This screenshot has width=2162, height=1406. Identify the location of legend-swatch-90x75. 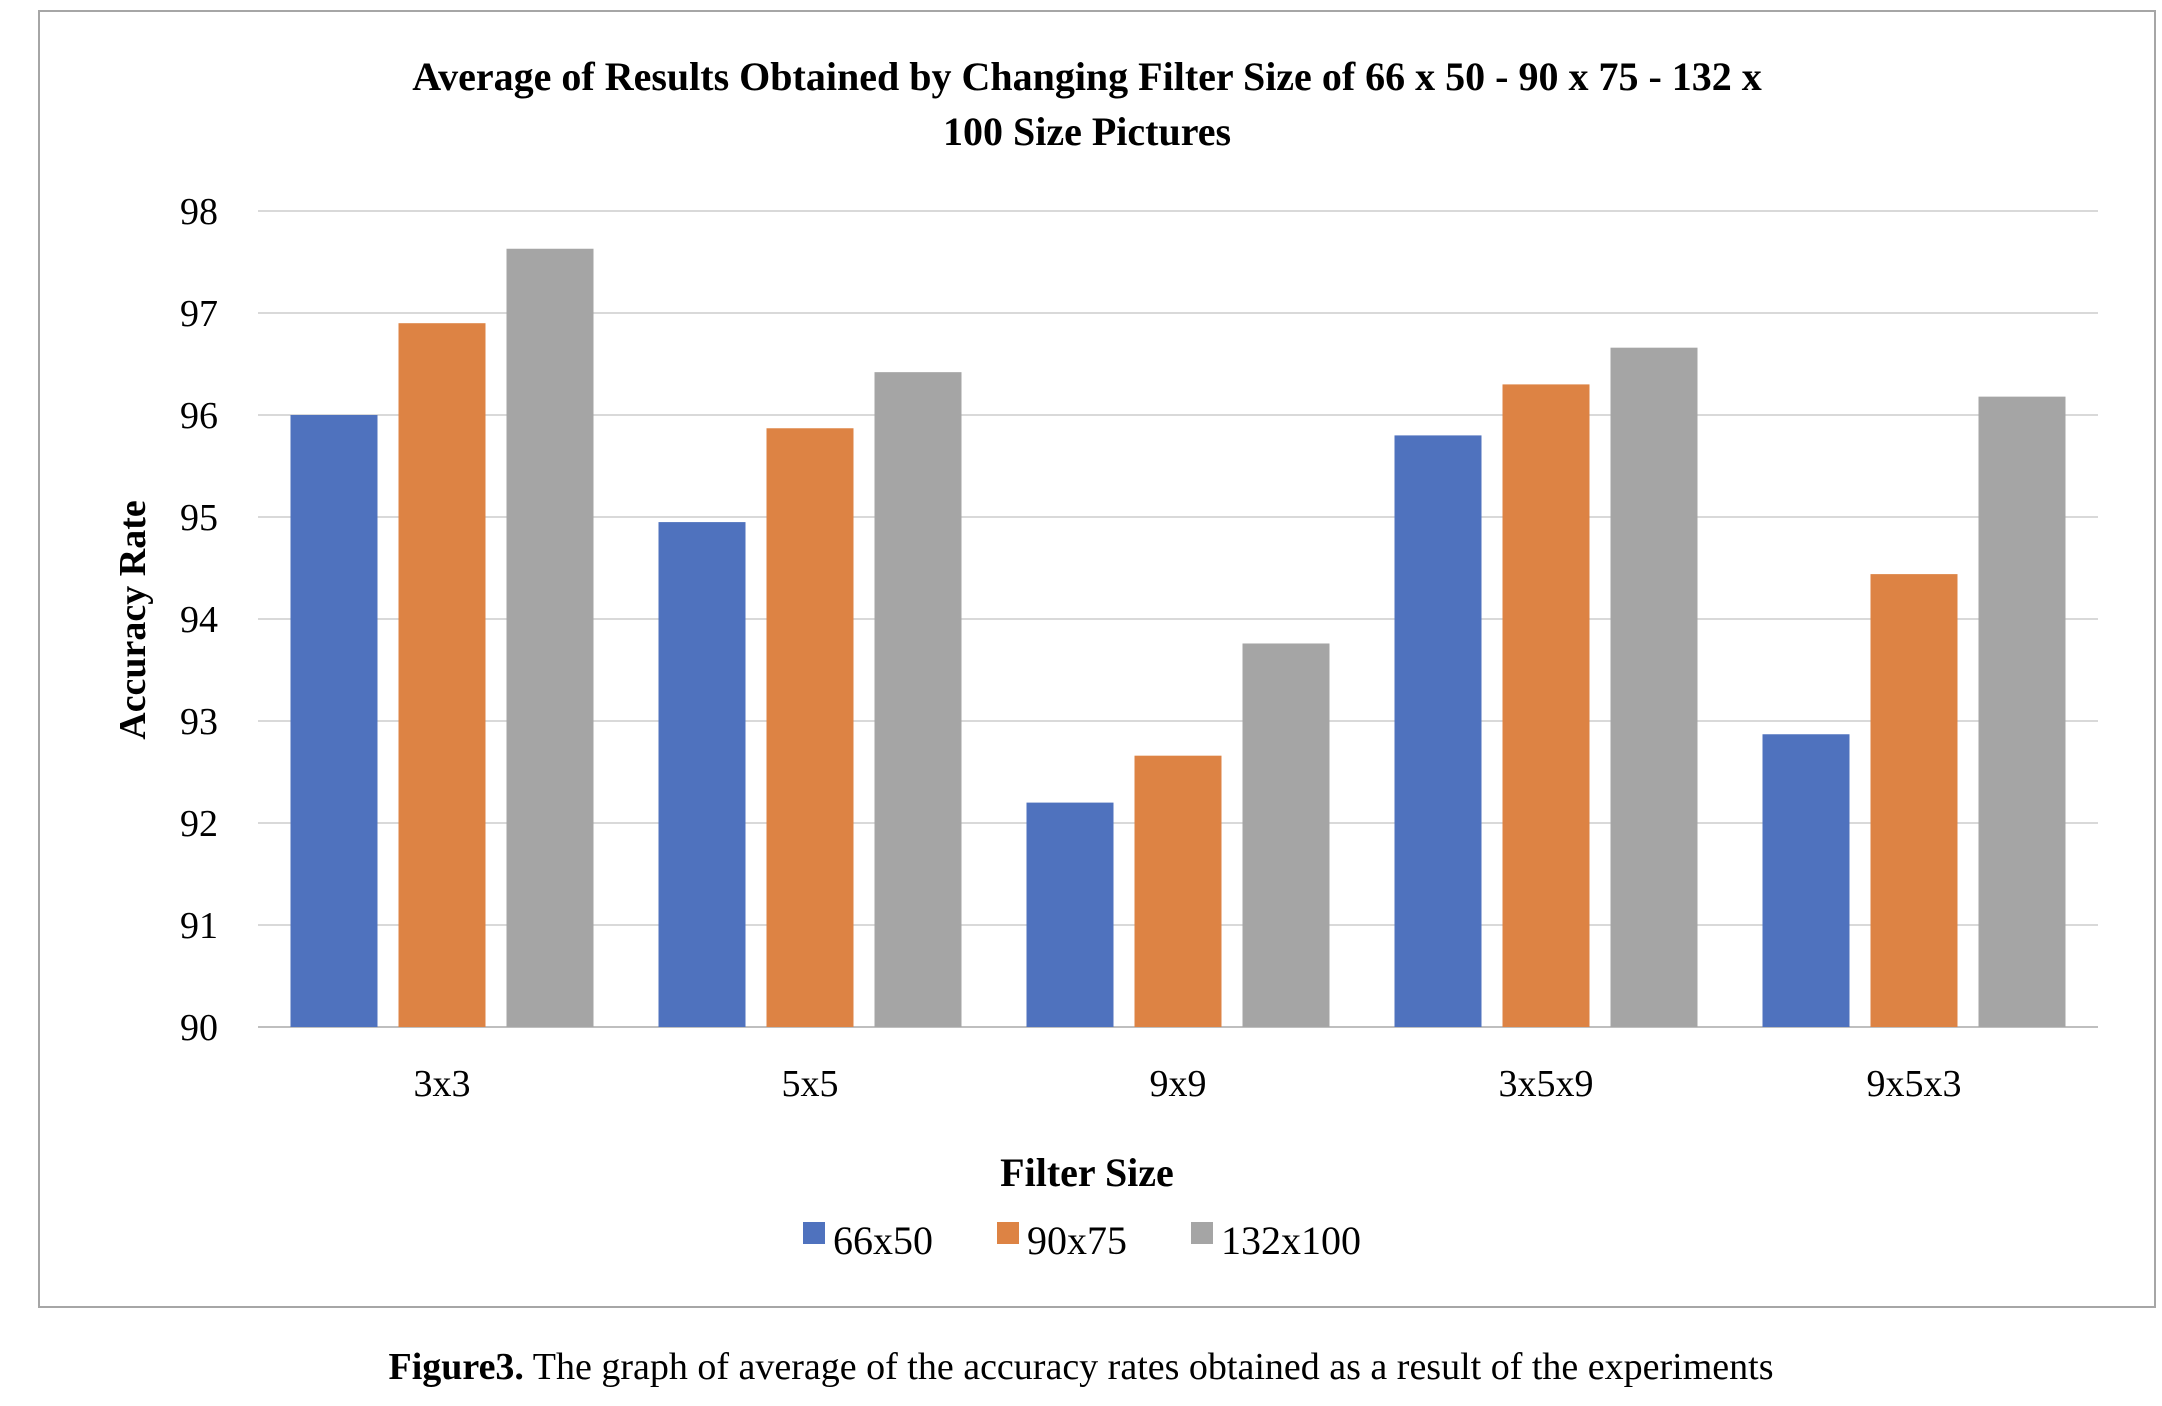
(1008, 1233).